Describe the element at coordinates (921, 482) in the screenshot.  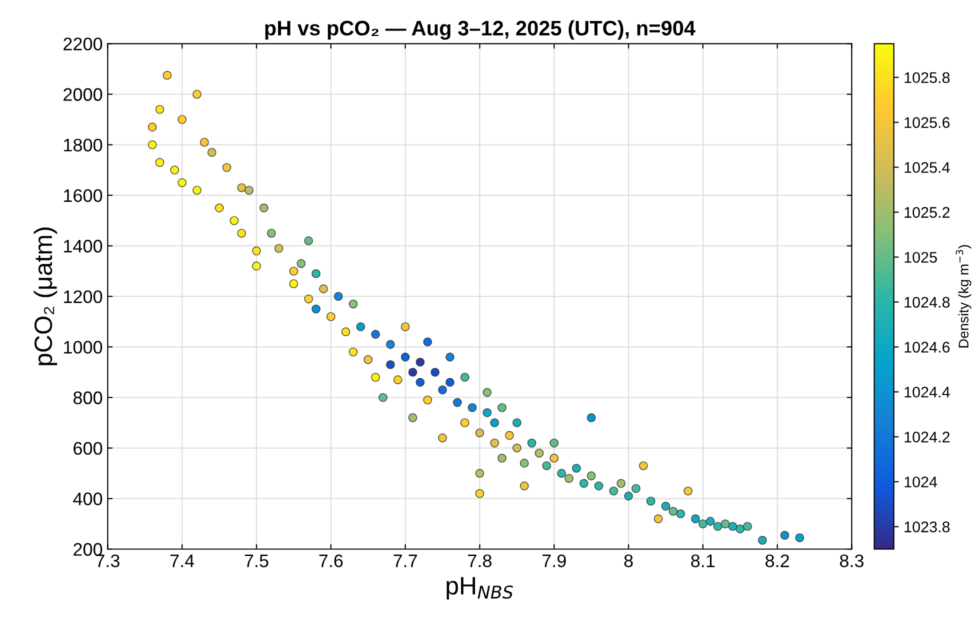
I see `color-bar-label: 1024` at that location.